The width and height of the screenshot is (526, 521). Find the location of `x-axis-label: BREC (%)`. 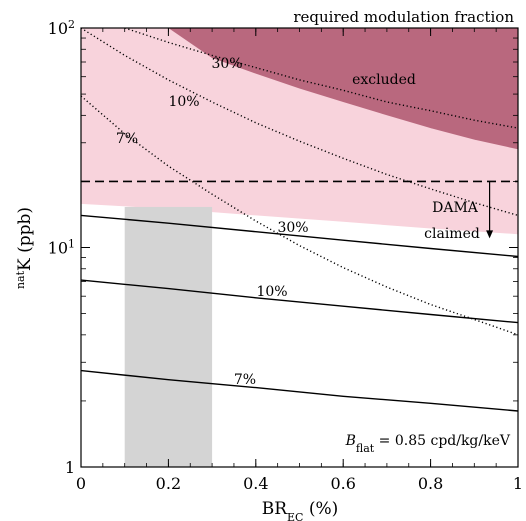

x-axis-label: BREC (%) is located at coordinates (300, 510).